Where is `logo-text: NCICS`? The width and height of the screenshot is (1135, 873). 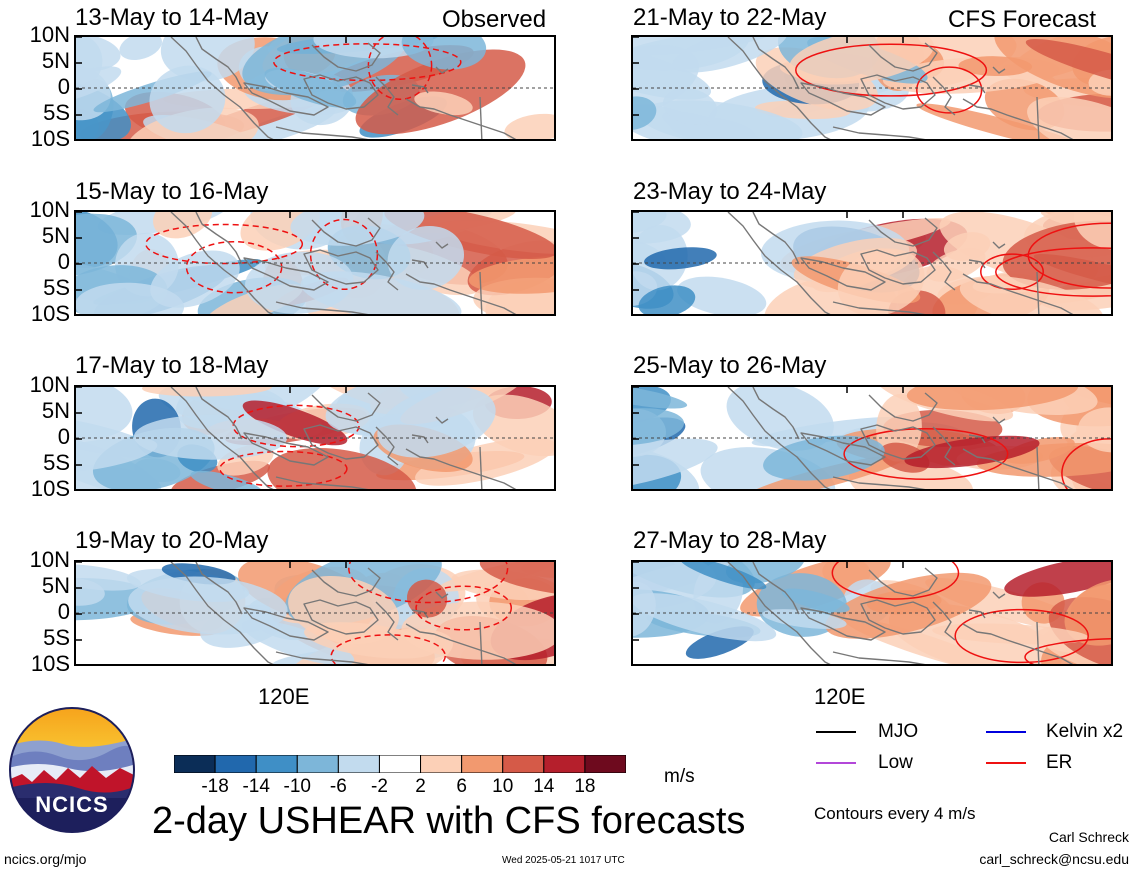
logo-text: NCICS is located at coordinates (72, 804).